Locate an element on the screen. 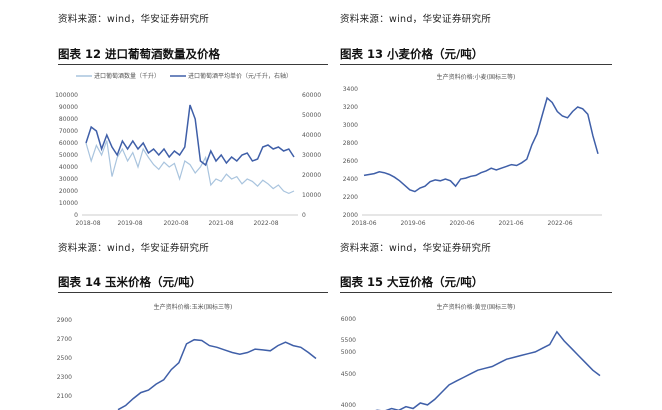 This screenshot has width=662, height=410. series-wheat-line is located at coordinates (481, 144).